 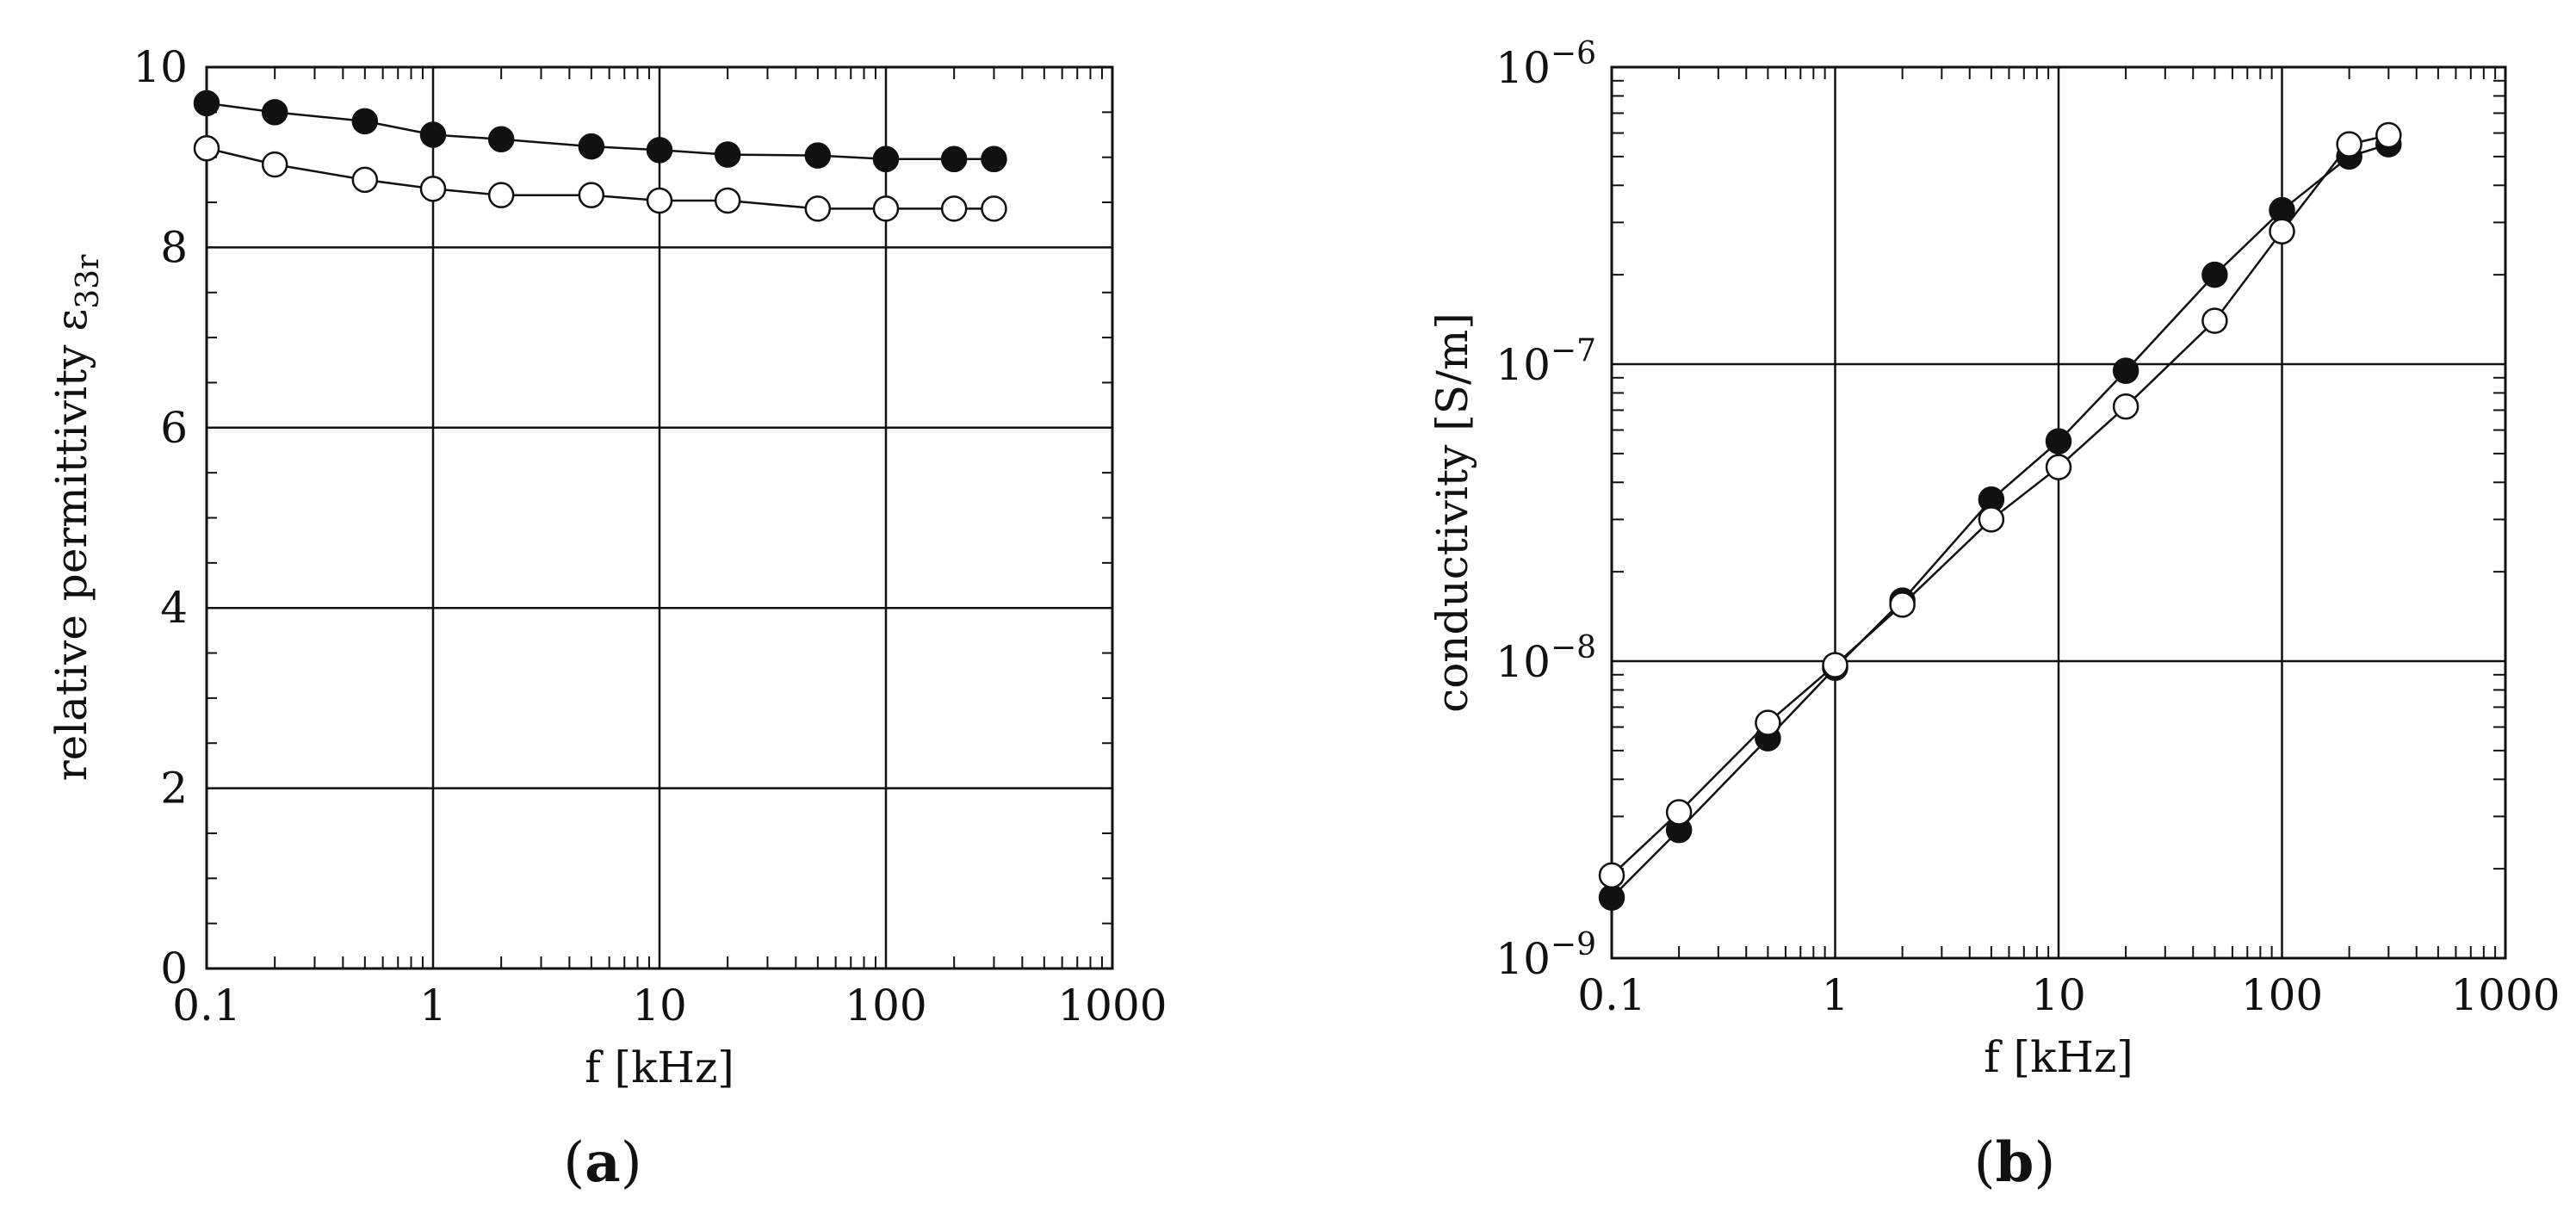 What do you see at coordinates (433, 1005) in the screenshot?
I see `a-x-tick-label: 1` at bounding box center [433, 1005].